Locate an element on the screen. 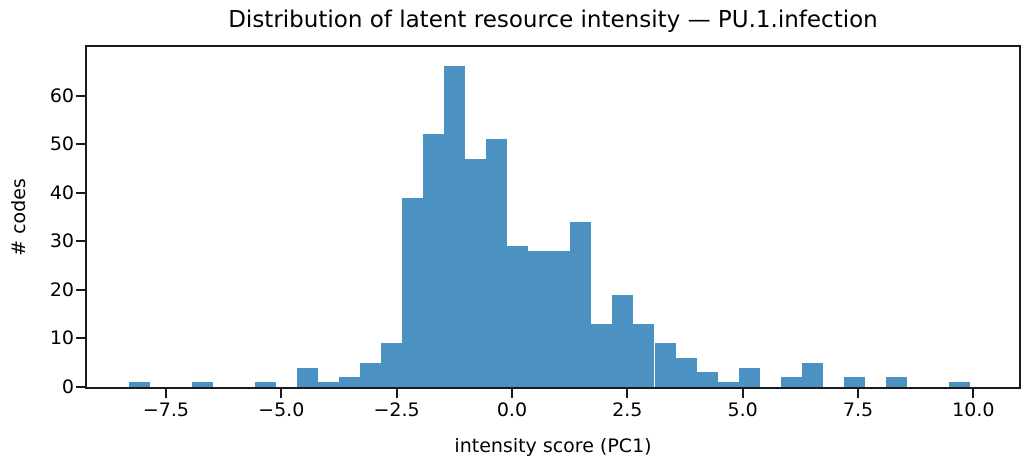 The height and width of the screenshot is (470, 1029). x-tick-label: −7.5 is located at coordinates (165, 410).